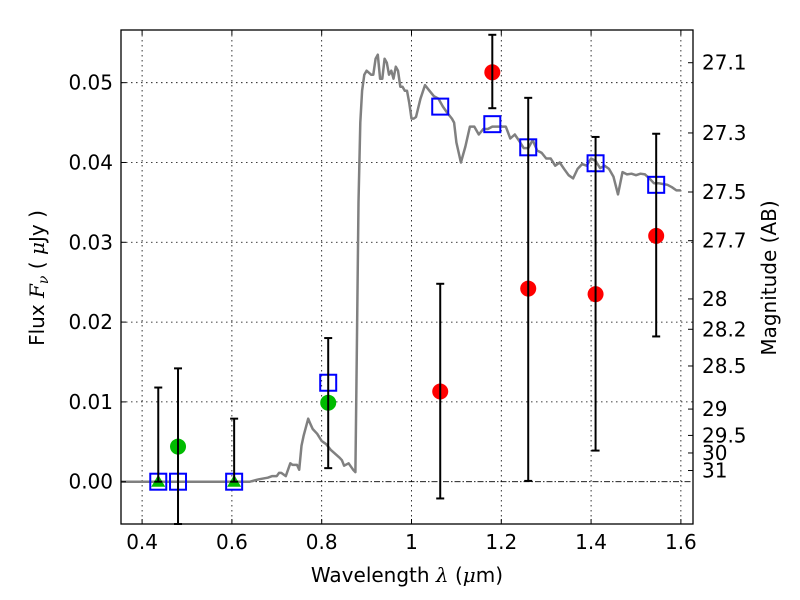  Describe the element at coordinates (501, 542) in the screenshot. I see `x-tick-label: 1.2` at that location.